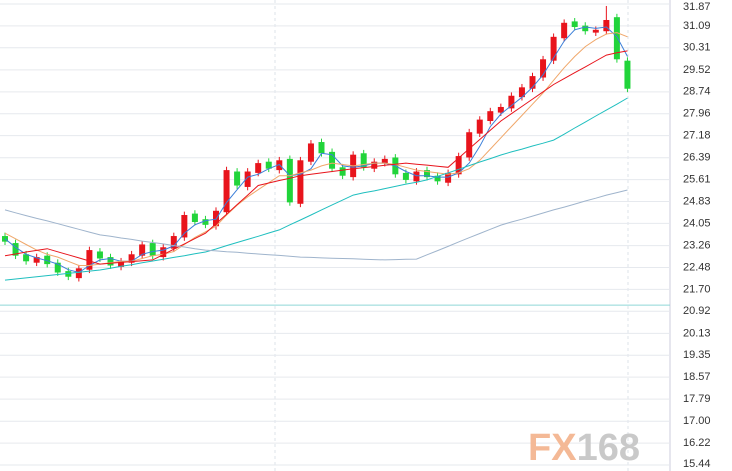 The width and height of the screenshot is (732, 471). What do you see at coordinates (697, 443) in the screenshot?
I see `y-tick-label: 16.22` at bounding box center [697, 443].